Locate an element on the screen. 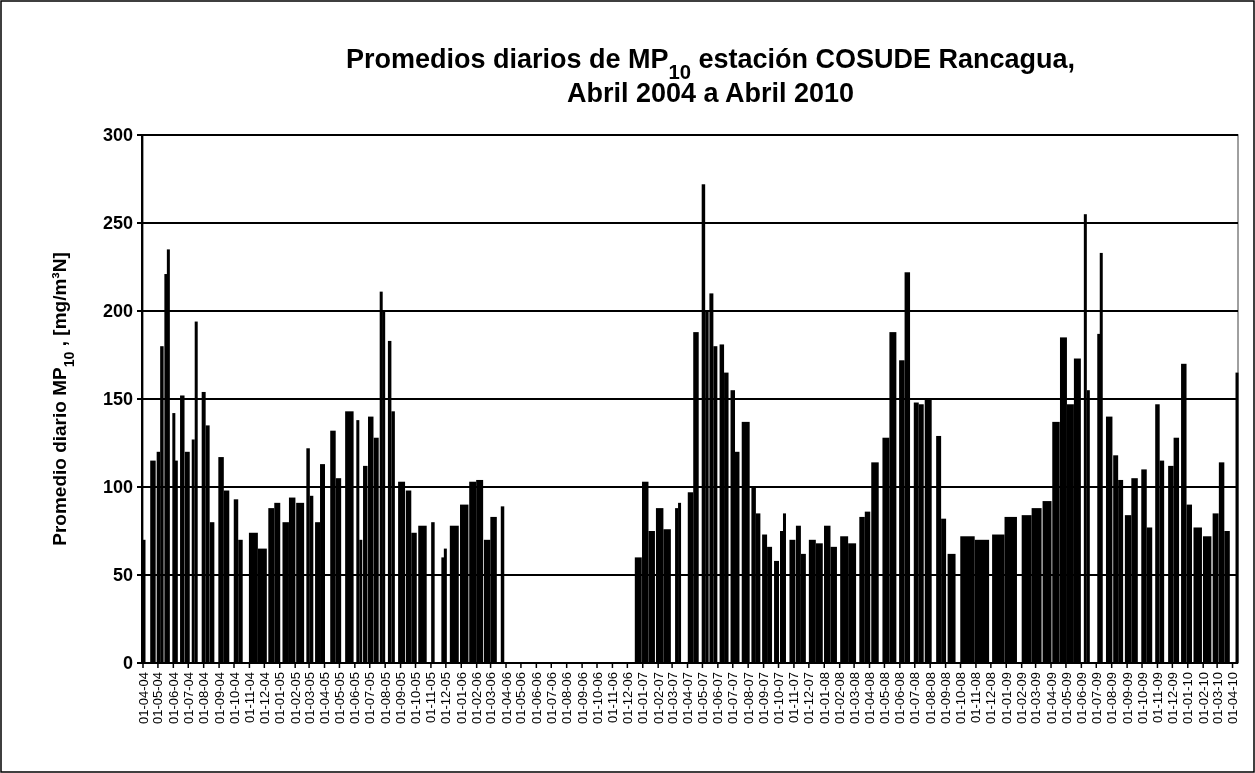  x-tick-label: 01-06-04 is located at coordinates (173, 698).